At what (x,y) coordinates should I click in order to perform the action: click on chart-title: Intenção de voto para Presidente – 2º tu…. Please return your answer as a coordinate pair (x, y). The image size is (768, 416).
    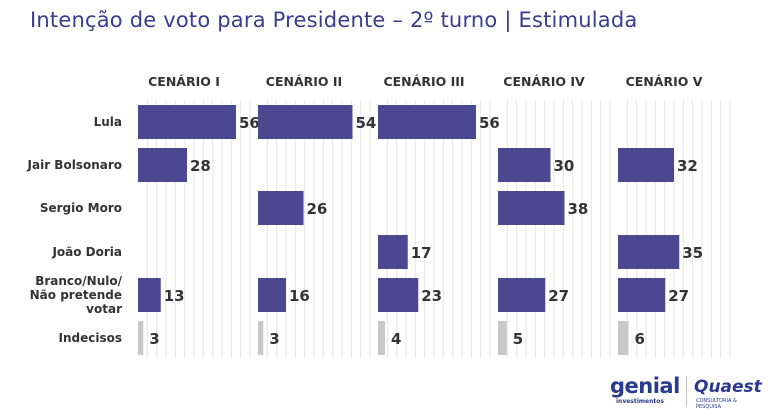
    Looking at the image, I should click on (334, 20).